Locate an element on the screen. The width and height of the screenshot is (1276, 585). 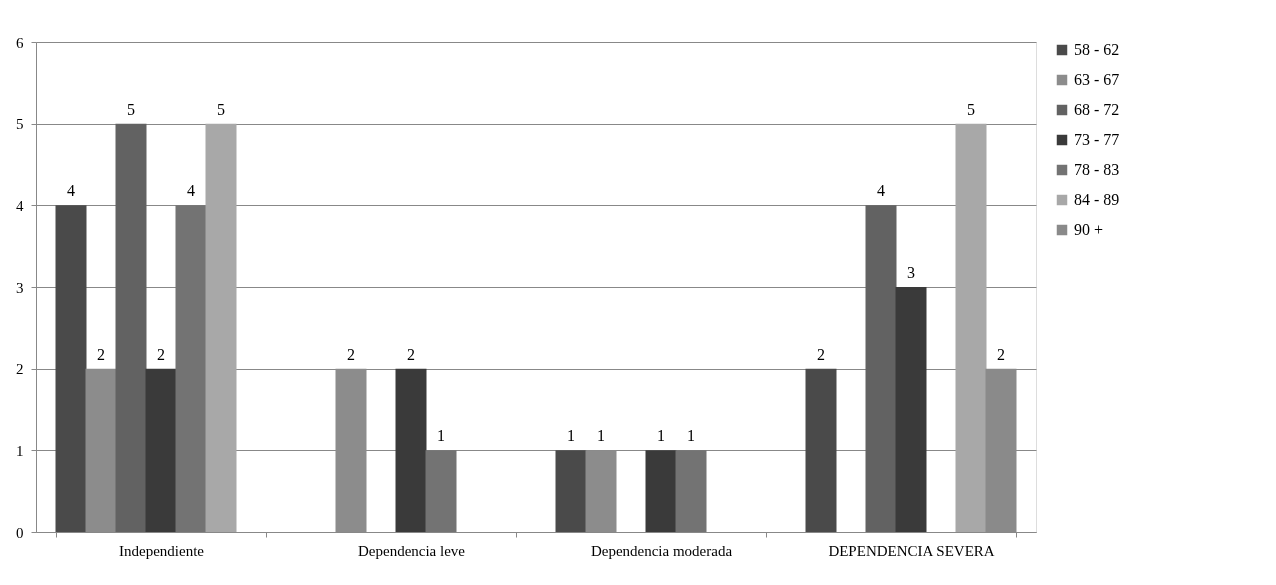
y-tick-label: 3 is located at coordinates (20, 287).